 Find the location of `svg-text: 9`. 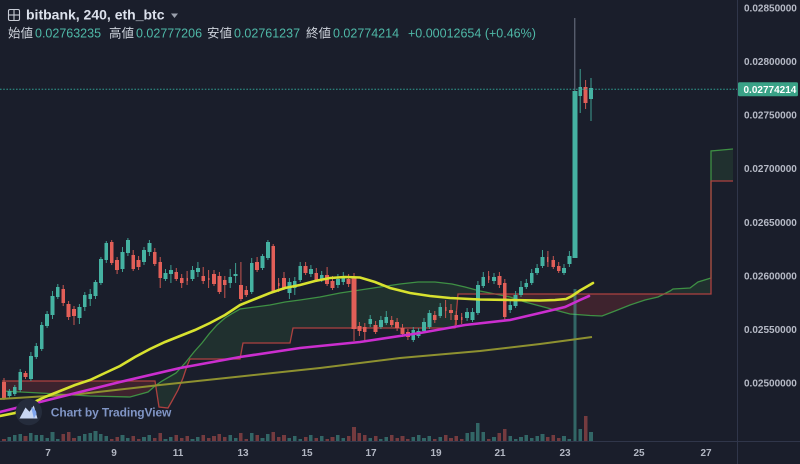

svg-text: 9 is located at coordinates (114, 453).